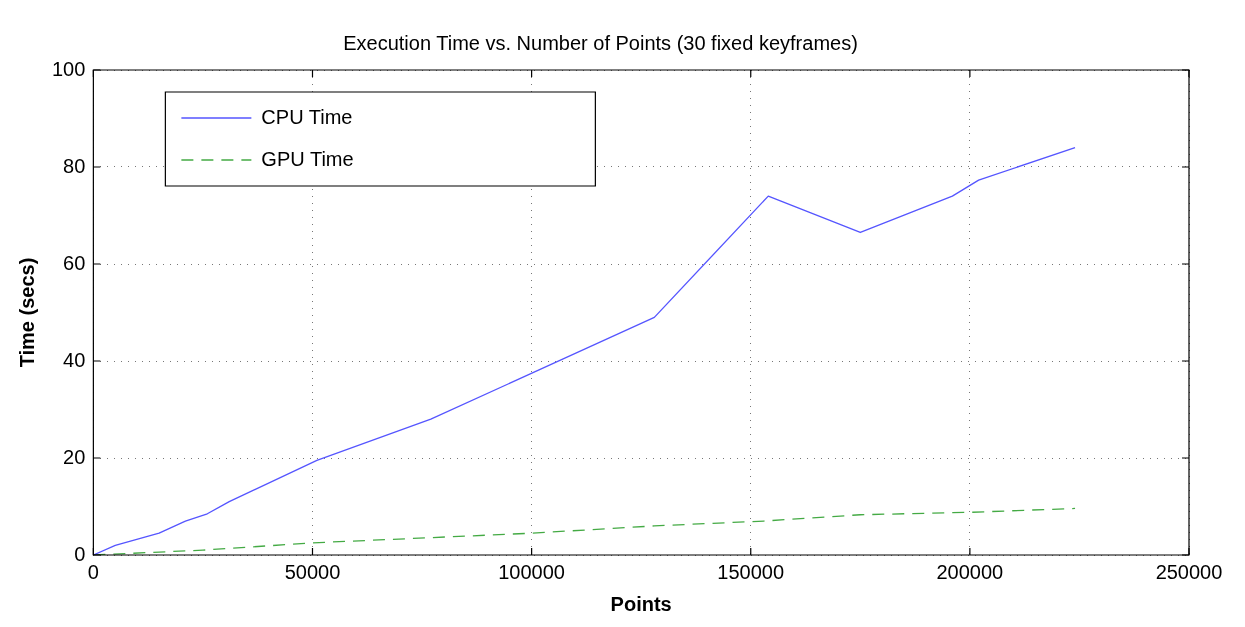  What do you see at coordinates (26, 312) in the screenshot?
I see `y-axis-title: Time (secs)` at bounding box center [26, 312].